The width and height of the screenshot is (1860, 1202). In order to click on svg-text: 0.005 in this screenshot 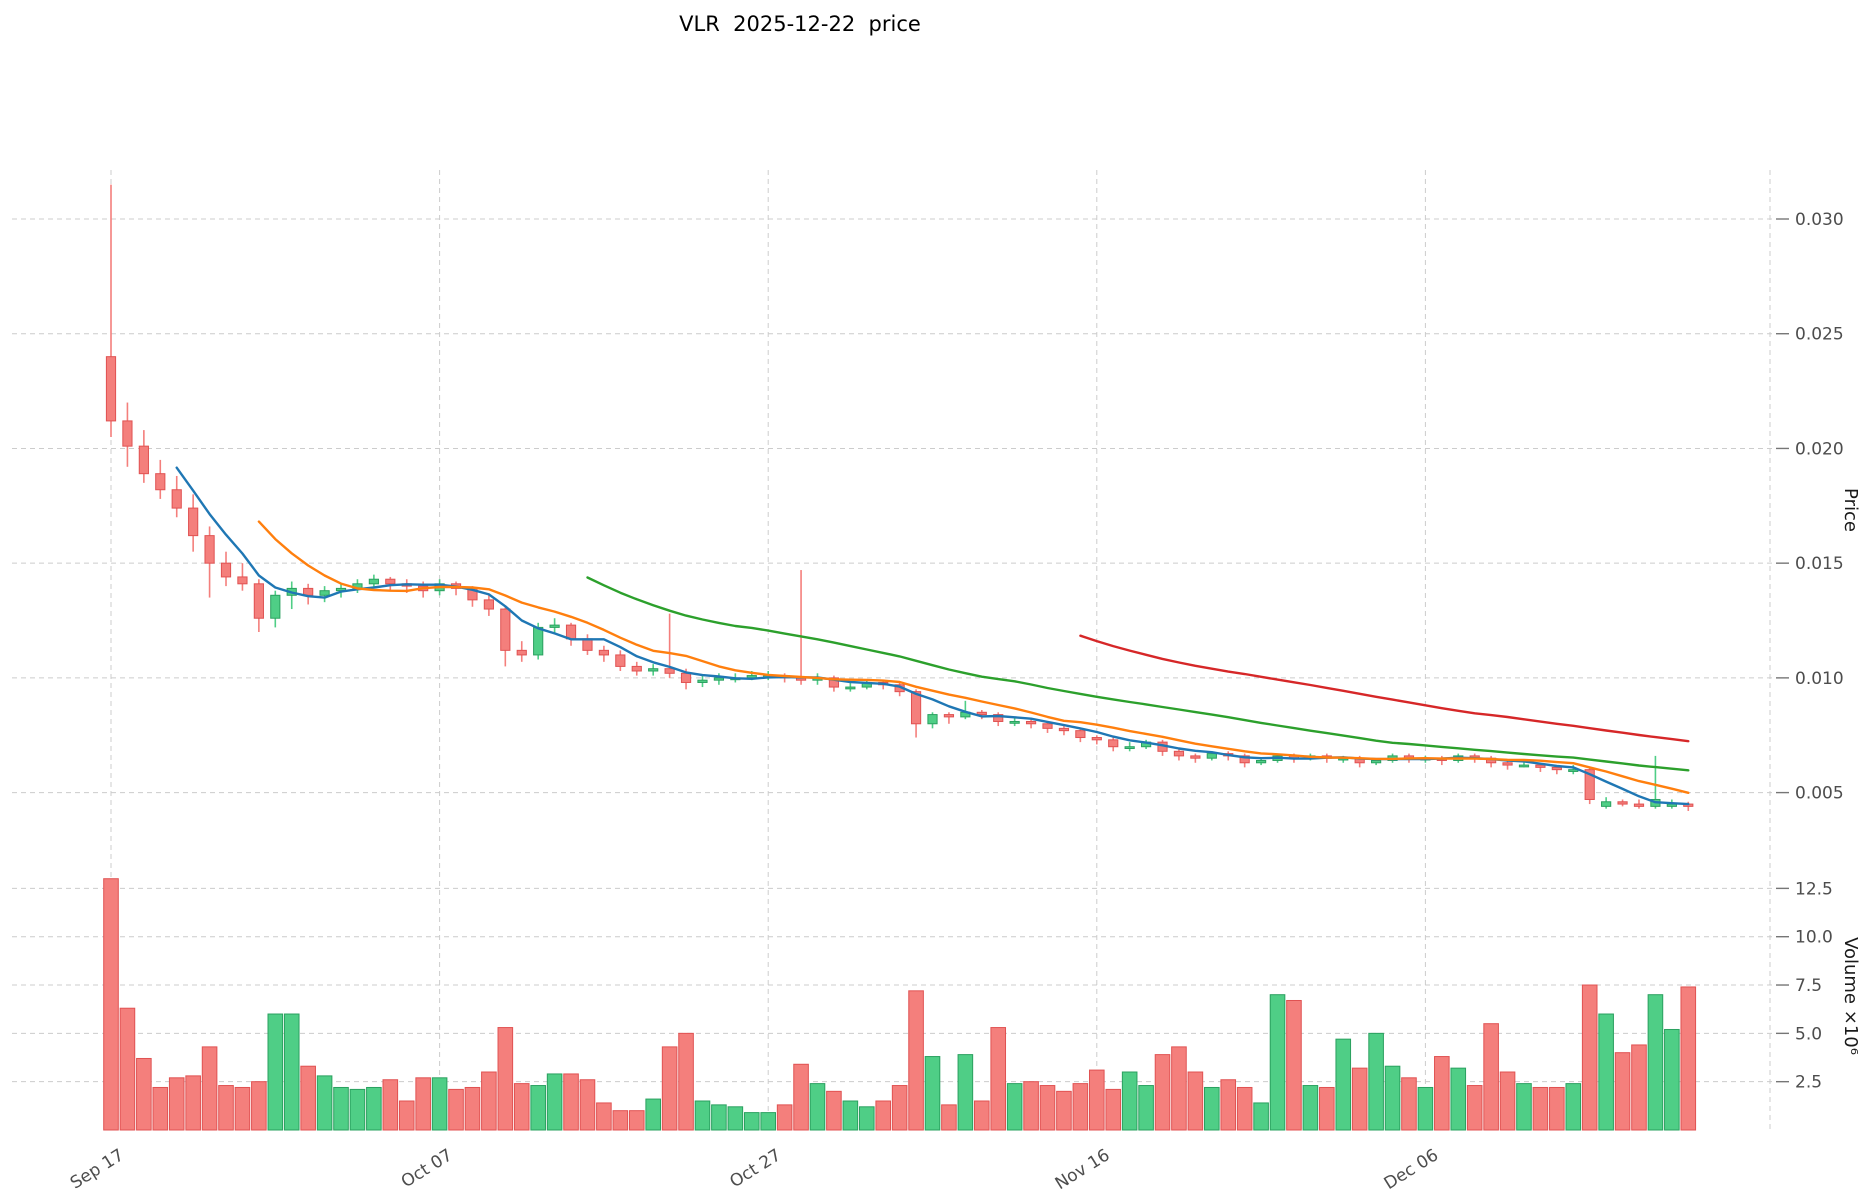, I will do `click(1819, 794)`.